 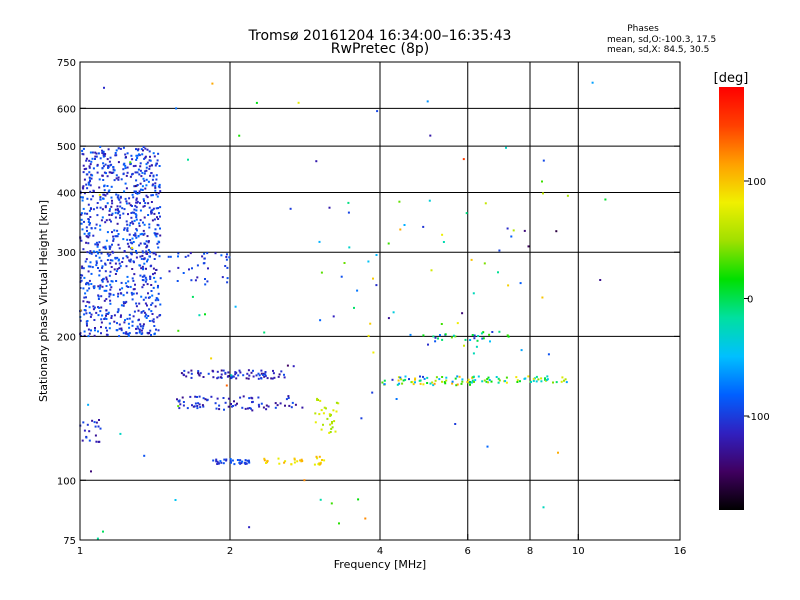 What do you see at coordinates (69, 541) in the screenshot?
I see `y-tick-label: 75` at bounding box center [69, 541].